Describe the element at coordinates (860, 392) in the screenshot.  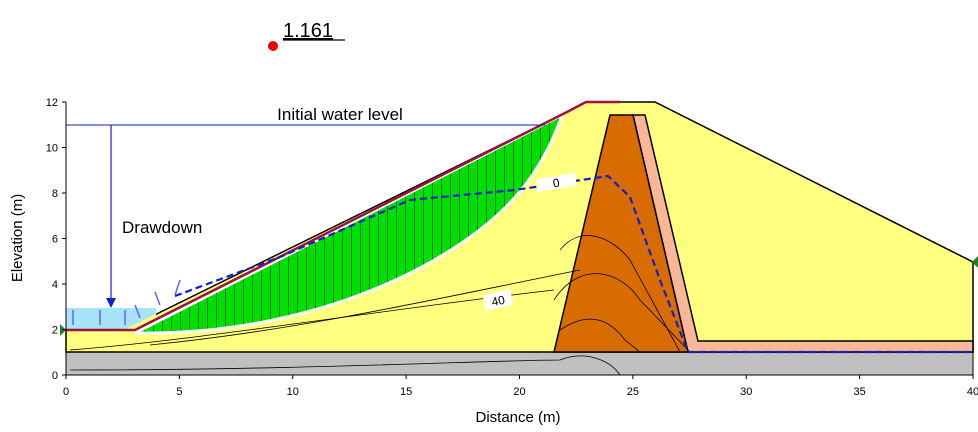
I see `x-tick-label: 35` at that location.